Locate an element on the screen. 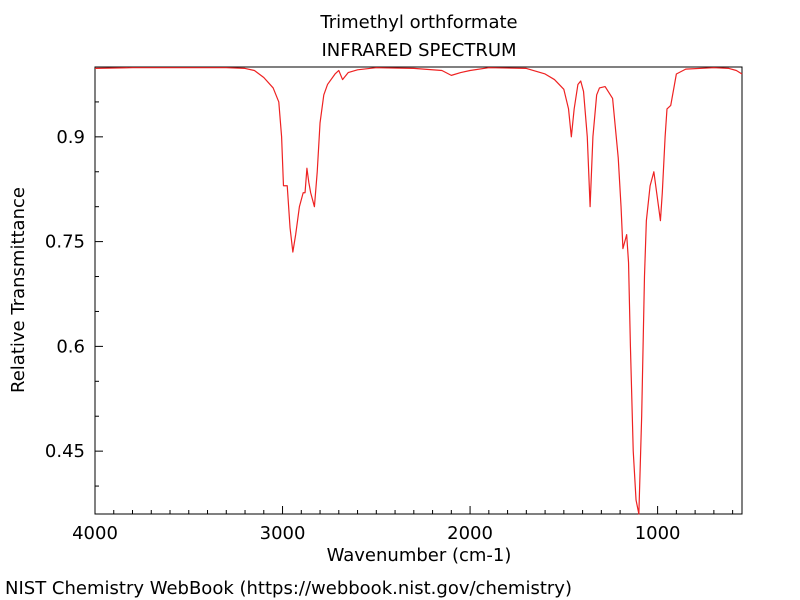 Image resolution: width=800 pixels, height=600 pixels. y-tick-label: 0.6 is located at coordinates (70, 346).